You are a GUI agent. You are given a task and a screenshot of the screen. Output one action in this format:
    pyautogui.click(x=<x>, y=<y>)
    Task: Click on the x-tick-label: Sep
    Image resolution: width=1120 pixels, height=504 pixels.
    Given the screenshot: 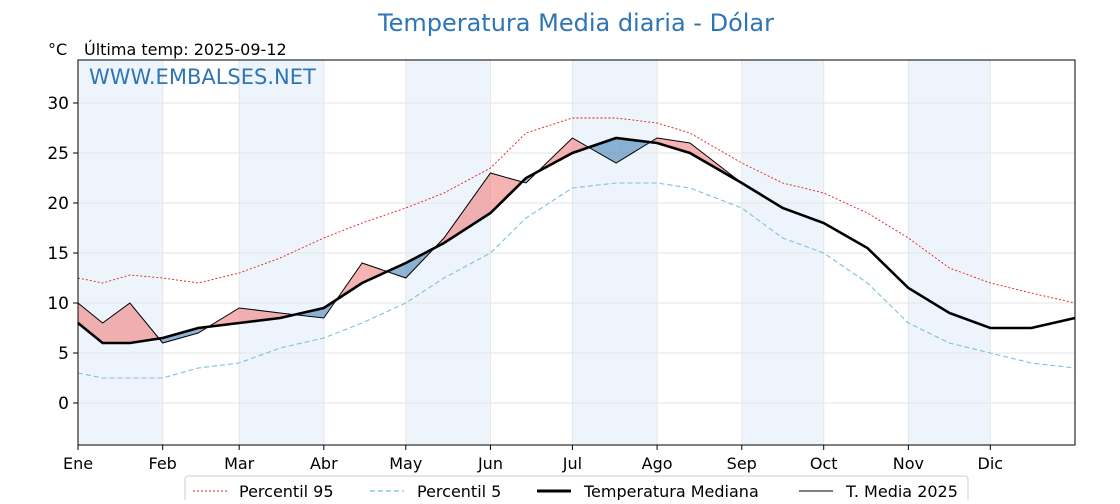 What is the action you would take?
    pyautogui.click(x=742, y=463)
    